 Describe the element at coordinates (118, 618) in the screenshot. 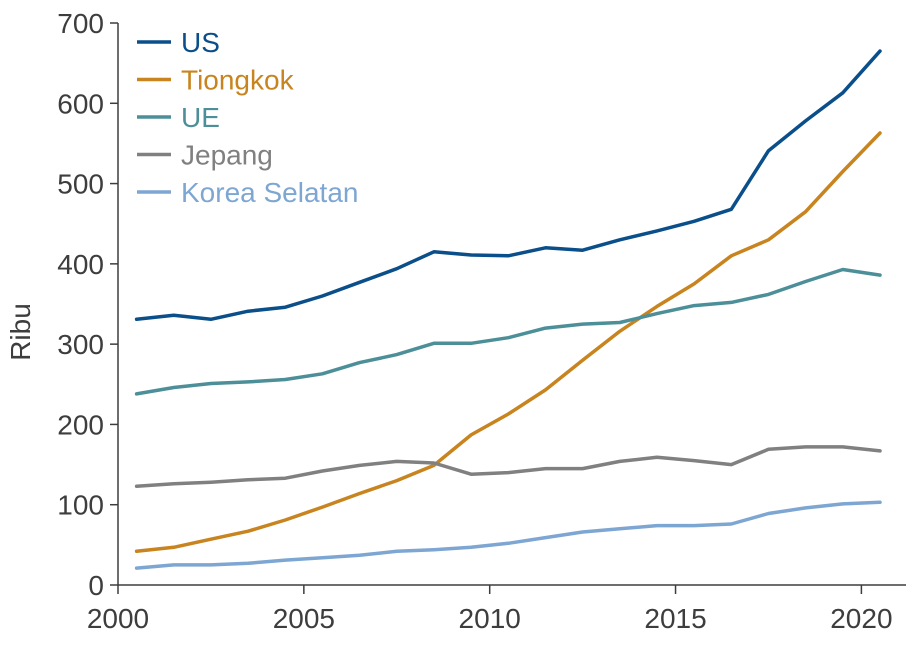

I see `x-tick-label: 2000` at that location.